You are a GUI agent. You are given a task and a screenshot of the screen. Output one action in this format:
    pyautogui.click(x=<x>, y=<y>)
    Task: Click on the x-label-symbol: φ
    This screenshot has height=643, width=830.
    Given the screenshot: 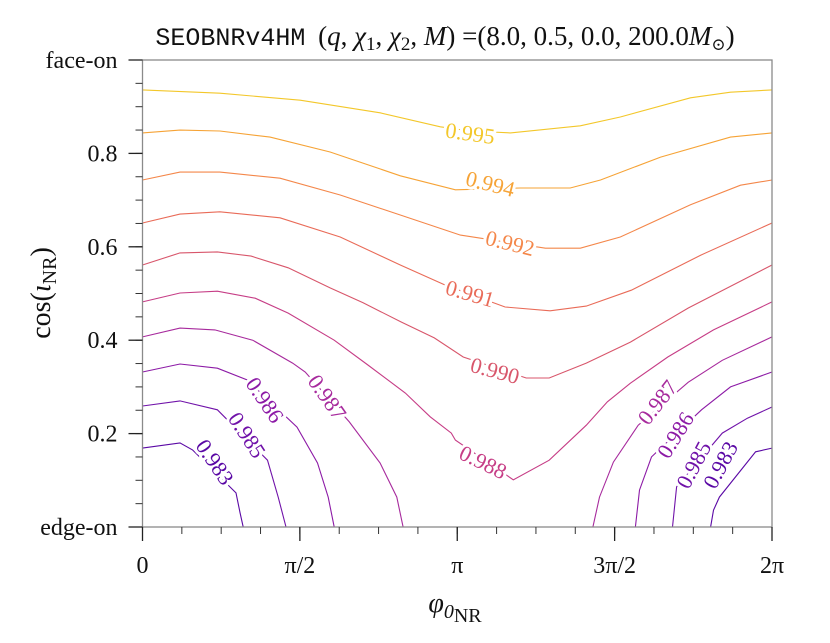 What is the action you would take?
    pyautogui.click(x=436, y=603)
    